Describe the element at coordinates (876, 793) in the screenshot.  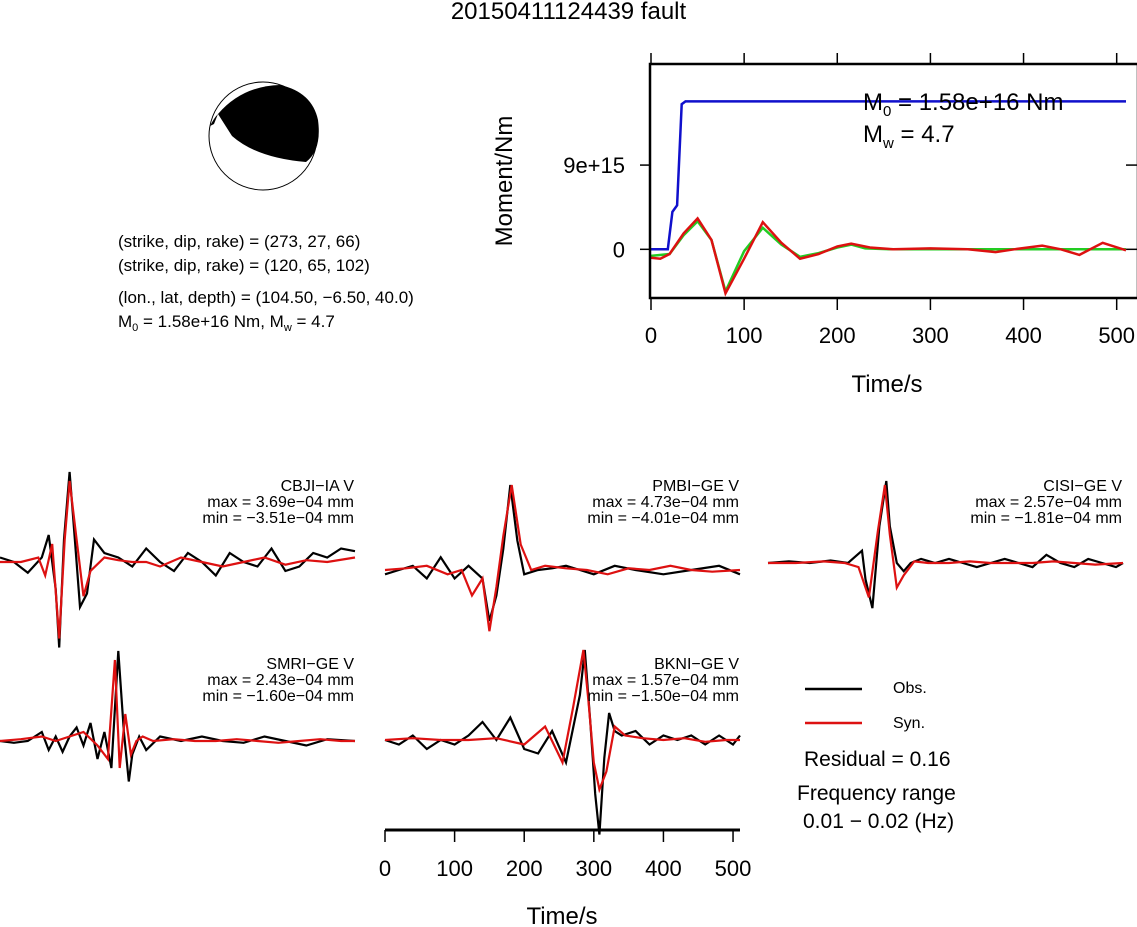
I see `frequency-range-title: Frequency range` at that location.